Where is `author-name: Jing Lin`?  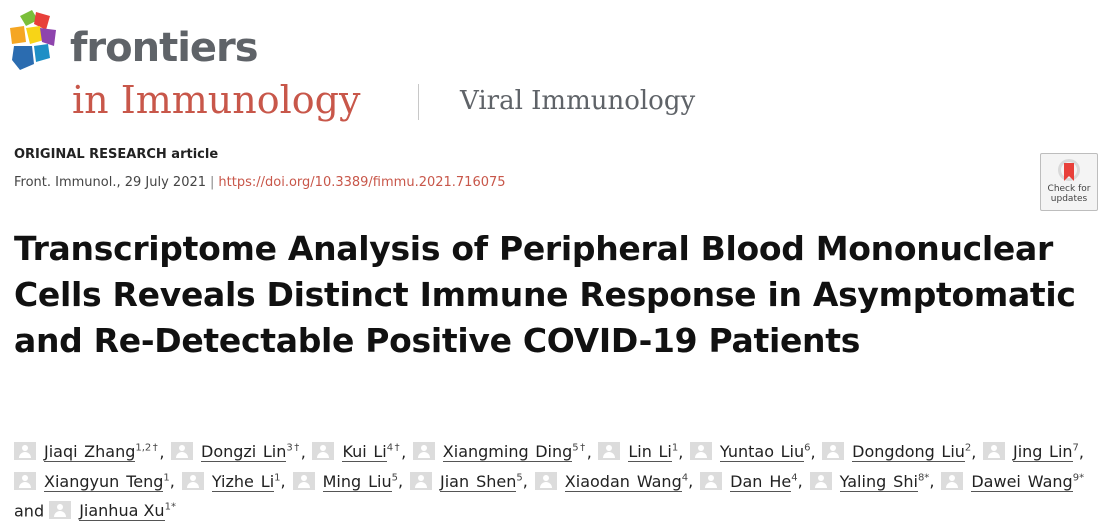 author-name: Jing Lin is located at coordinates (1042, 452).